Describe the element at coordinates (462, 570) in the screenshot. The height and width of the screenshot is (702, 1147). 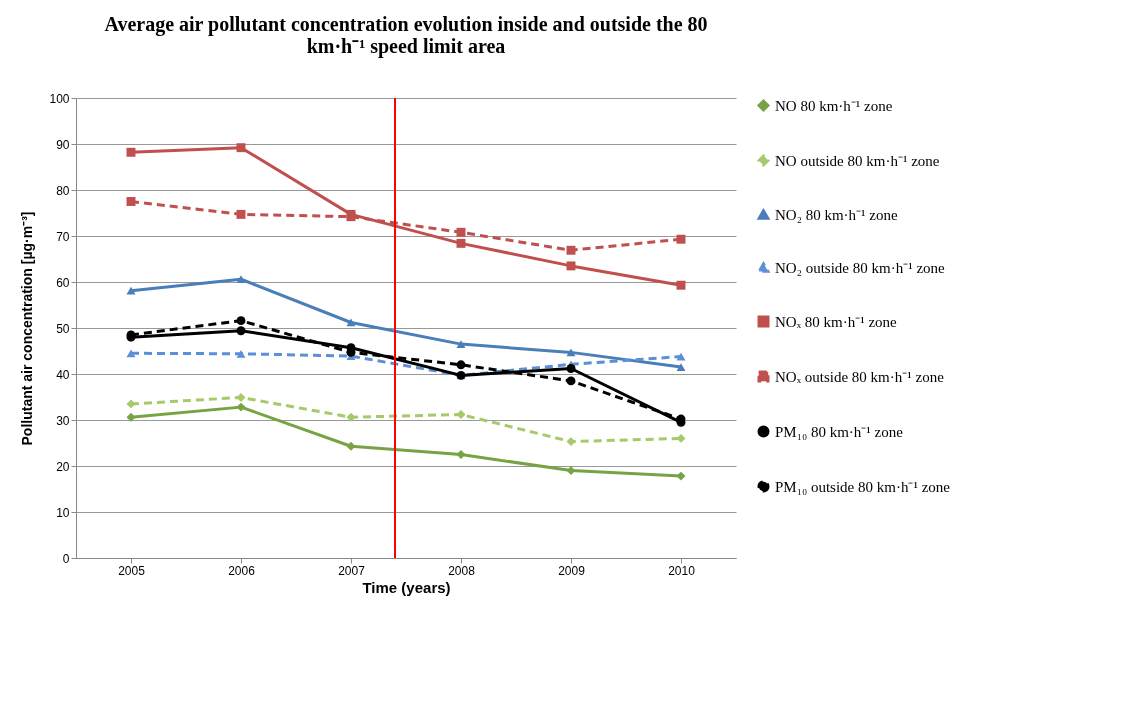
I see `x-tick-label: 2008` at that location.